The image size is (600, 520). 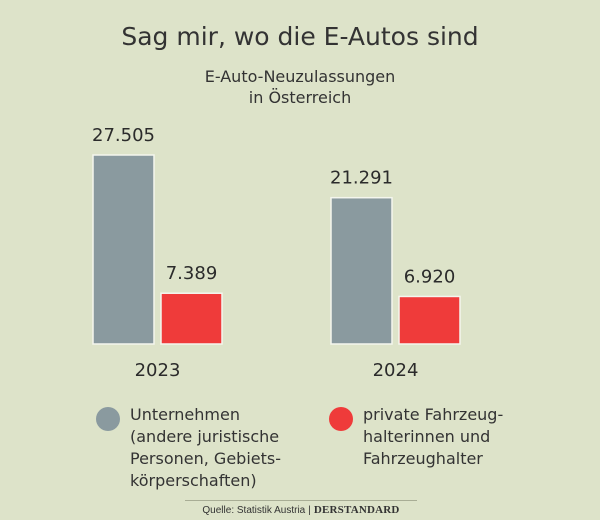 I want to click on chart-subtitle: E-Auto-Neuzulassungen in Österreich, so click(x=300, y=87).